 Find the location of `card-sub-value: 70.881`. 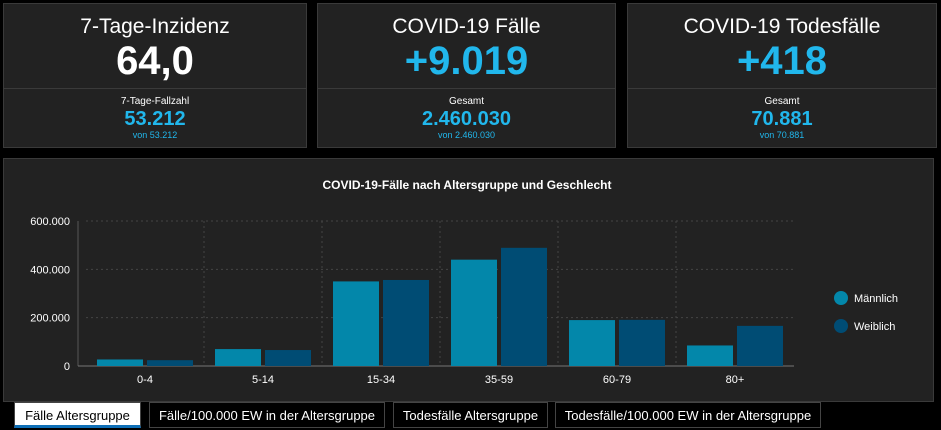

card-sub-value: 70.881 is located at coordinates (782, 119).